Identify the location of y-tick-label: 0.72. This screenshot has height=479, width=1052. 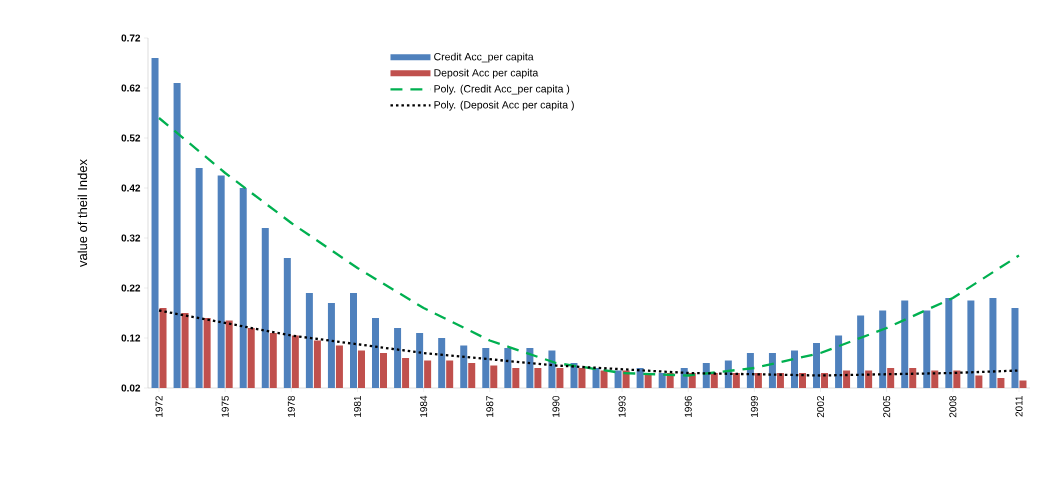
(131, 38).